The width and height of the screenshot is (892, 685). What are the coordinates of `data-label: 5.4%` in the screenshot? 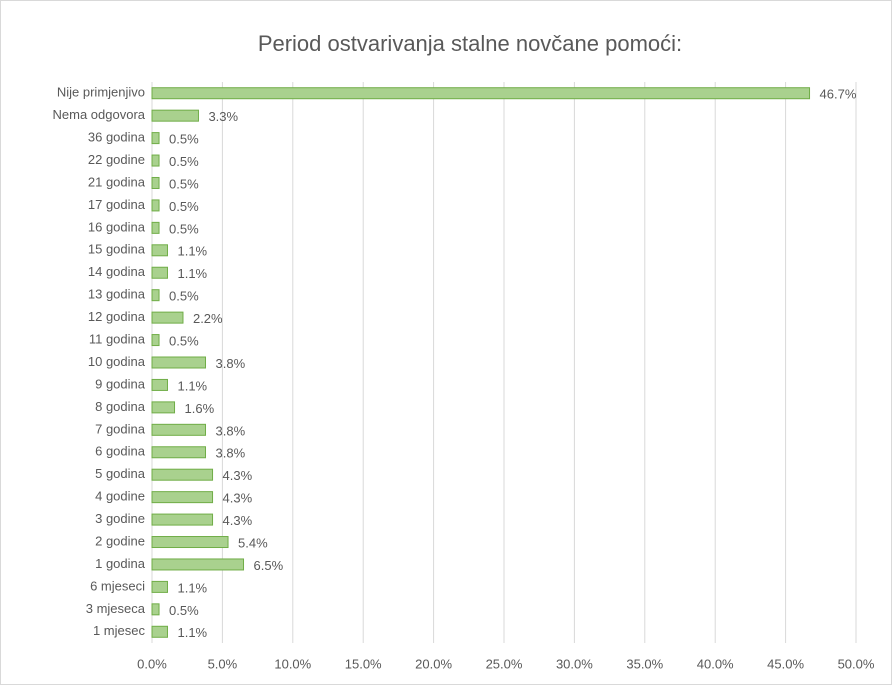 It's located at (253, 542).